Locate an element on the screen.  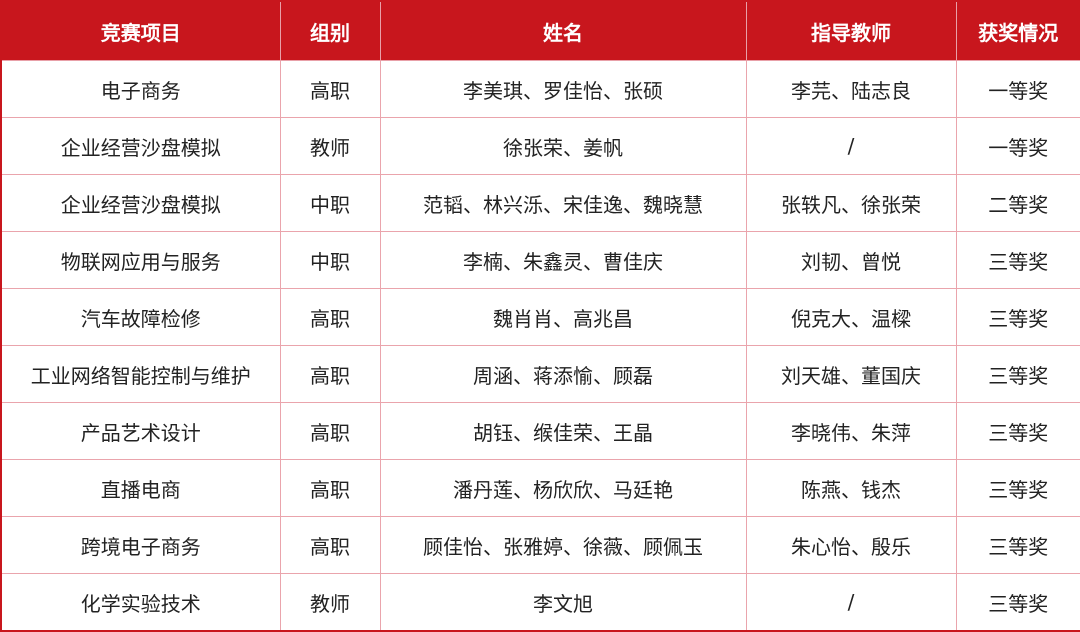
cell-advisor: 倪克大、温樑 is located at coordinates (851, 317).